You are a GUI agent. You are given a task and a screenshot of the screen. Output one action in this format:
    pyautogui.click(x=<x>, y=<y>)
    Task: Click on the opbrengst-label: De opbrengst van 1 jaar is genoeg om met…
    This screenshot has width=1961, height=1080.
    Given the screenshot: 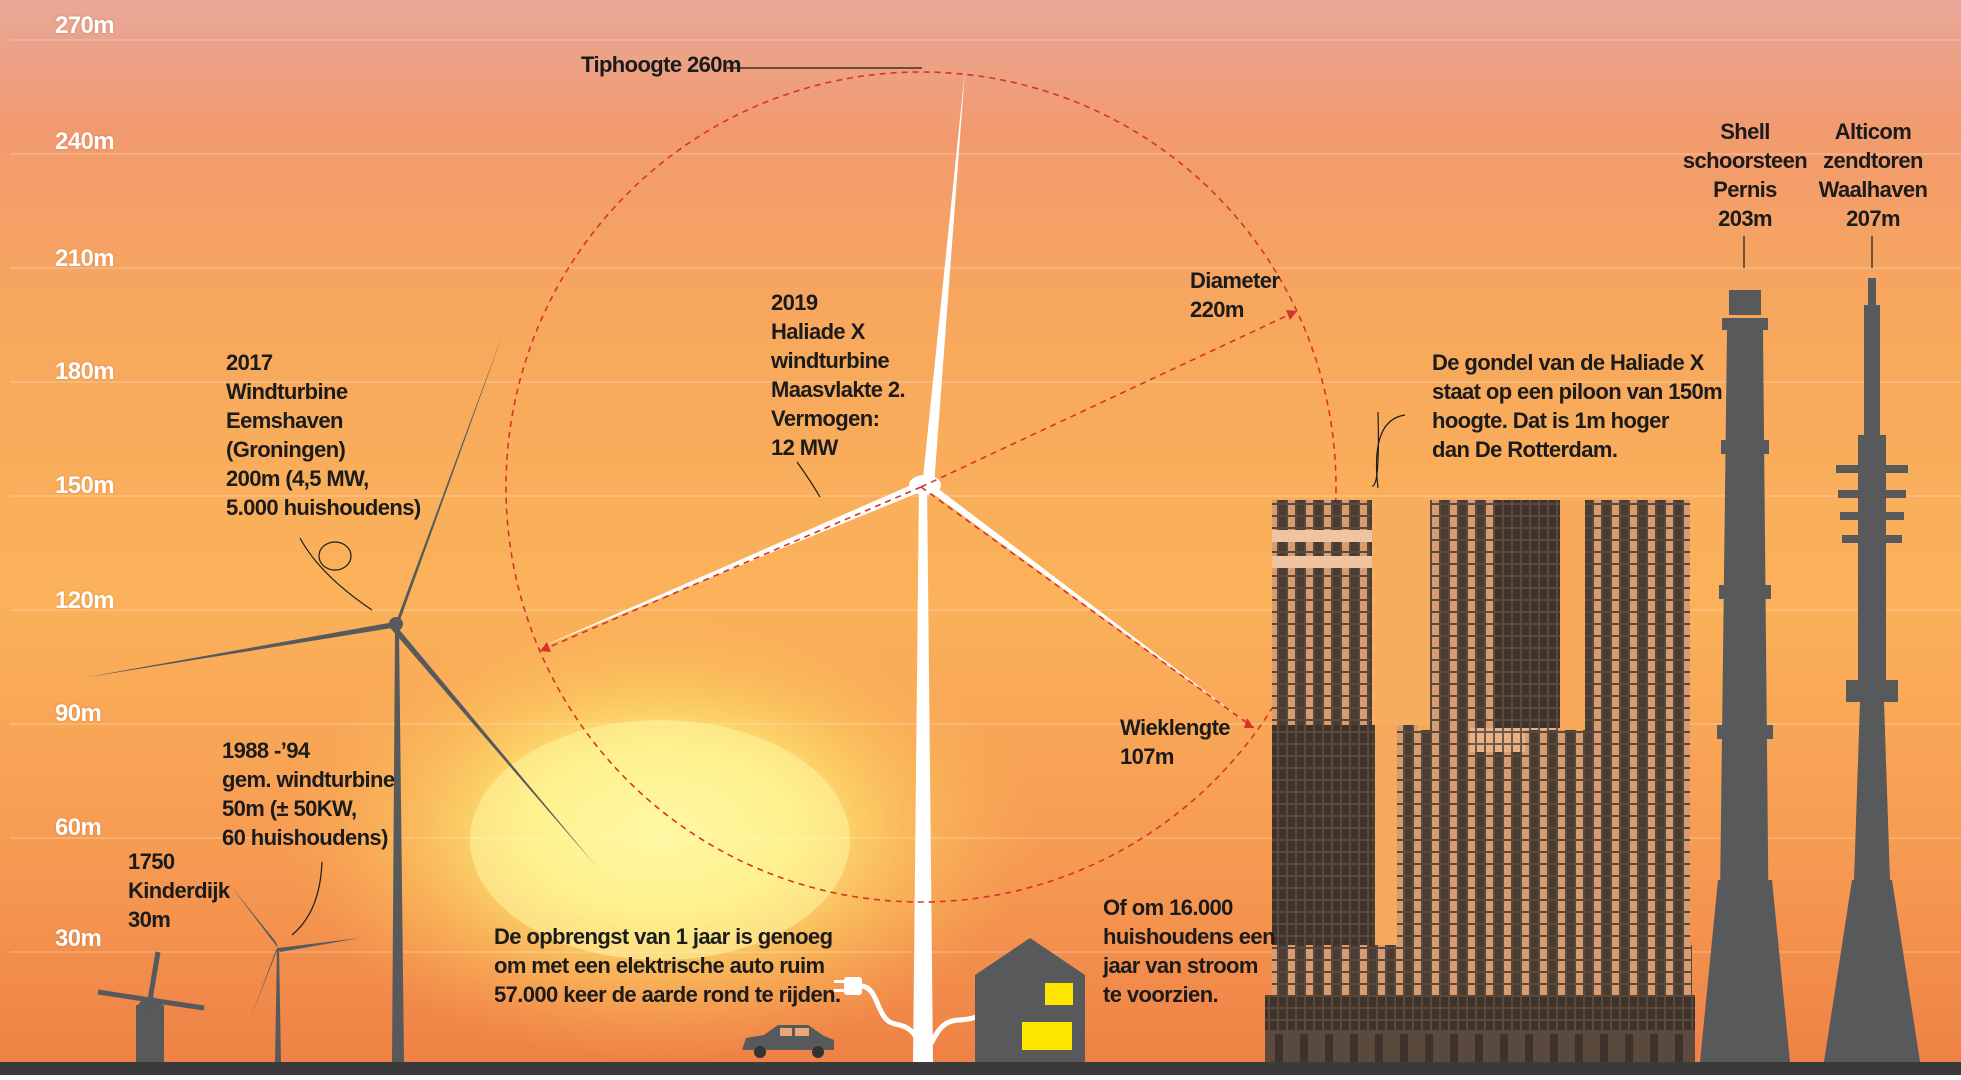 What is the action you would take?
    pyautogui.click(x=667, y=965)
    